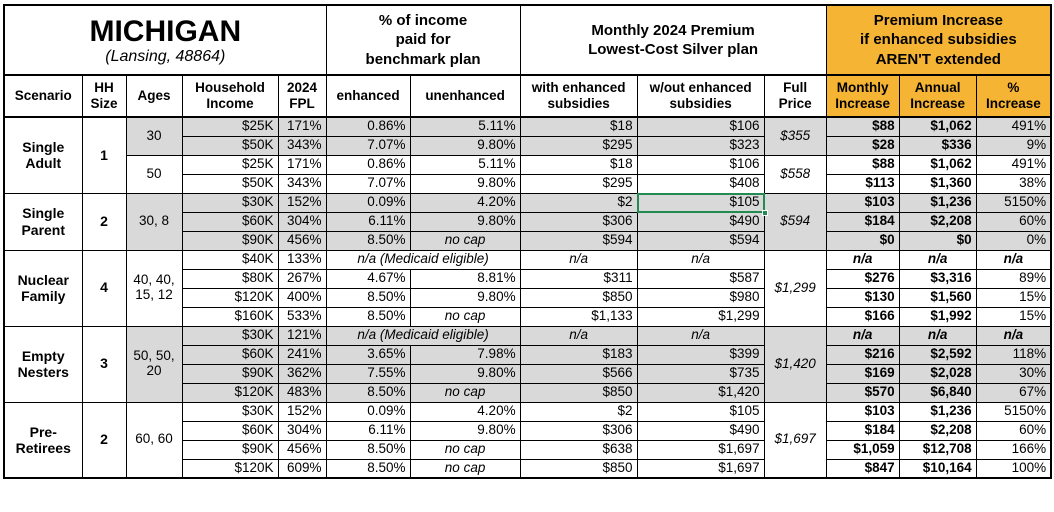 The image size is (1054, 512). What do you see at coordinates (700, 183) in the screenshot?
I see `cell-without-subsidies: $408` at bounding box center [700, 183].